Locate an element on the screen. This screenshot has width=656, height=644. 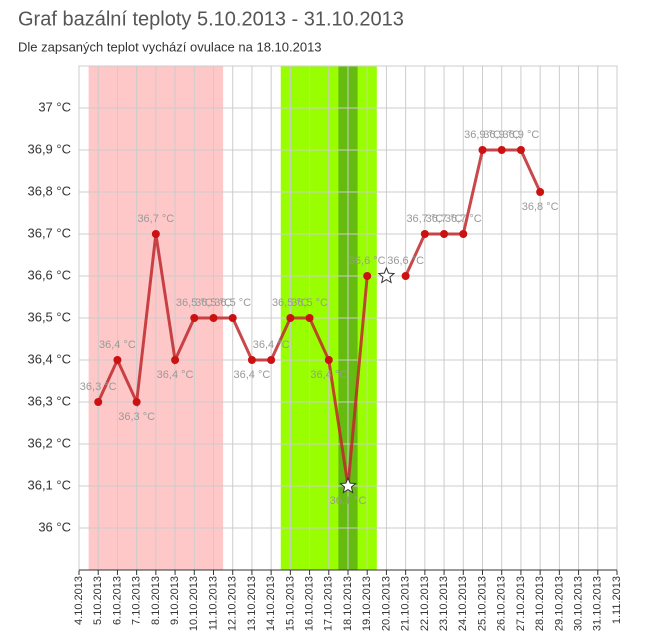
x-tick-label: 1.11.2013 is located at coordinates (617, 600).